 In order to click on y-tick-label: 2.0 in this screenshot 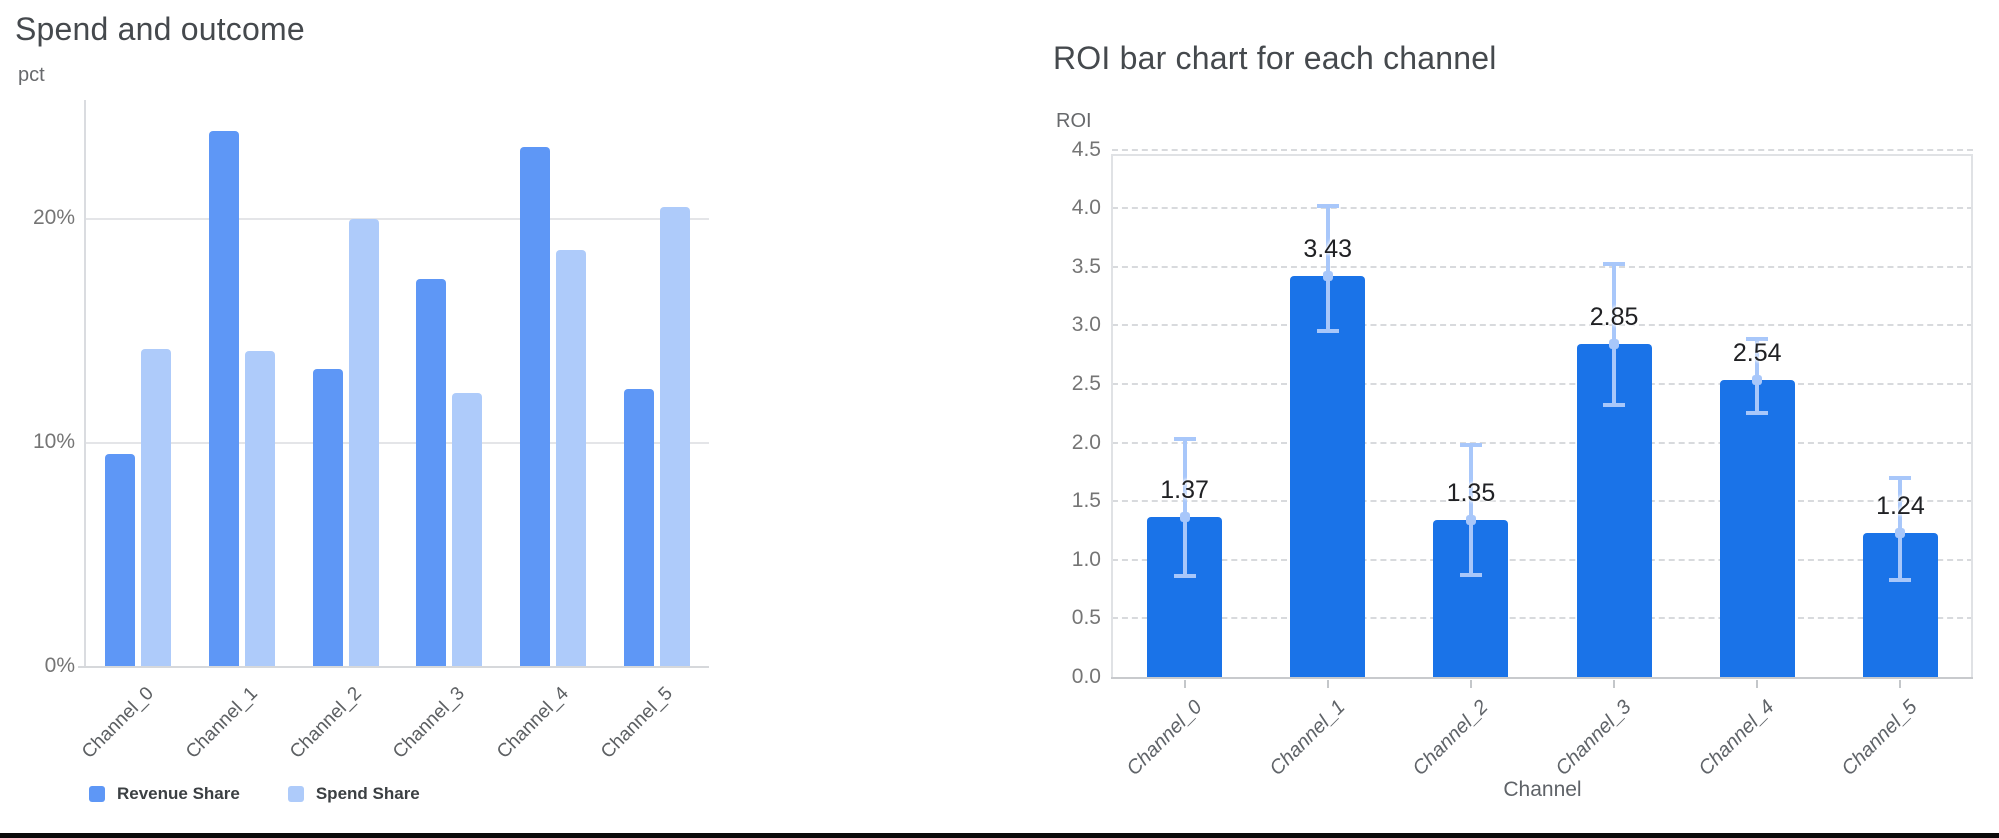, I will do `click(1086, 442)`.